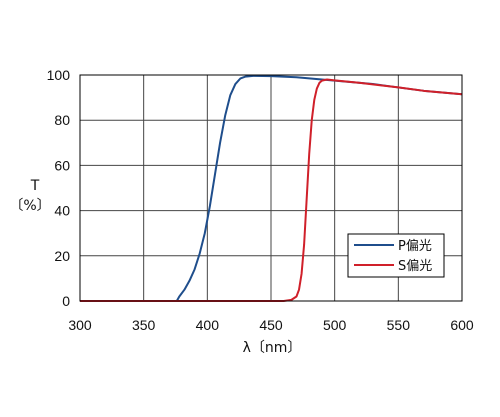 The width and height of the screenshot is (500, 417). I want to click on legend: P偏光 S偏光, so click(396, 255).